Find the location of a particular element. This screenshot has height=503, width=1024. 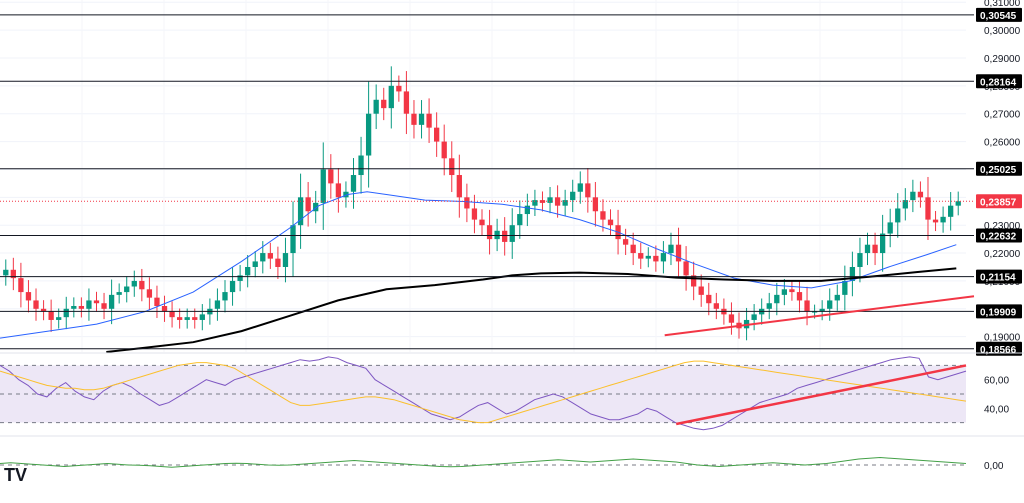

osc-tick-label: 0,00 is located at coordinates (994, 466).